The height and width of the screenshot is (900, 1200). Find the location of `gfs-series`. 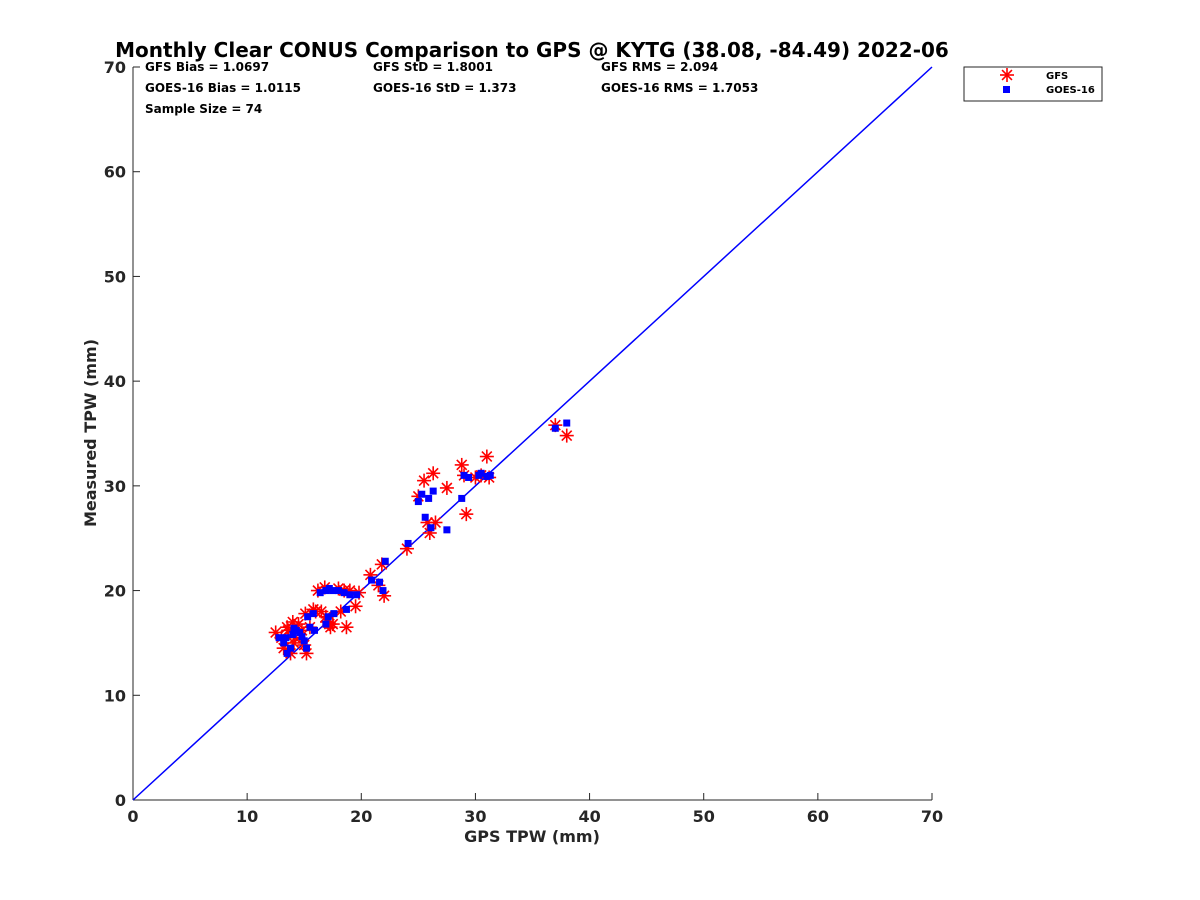

gfs-series is located at coordinates (421, 539).